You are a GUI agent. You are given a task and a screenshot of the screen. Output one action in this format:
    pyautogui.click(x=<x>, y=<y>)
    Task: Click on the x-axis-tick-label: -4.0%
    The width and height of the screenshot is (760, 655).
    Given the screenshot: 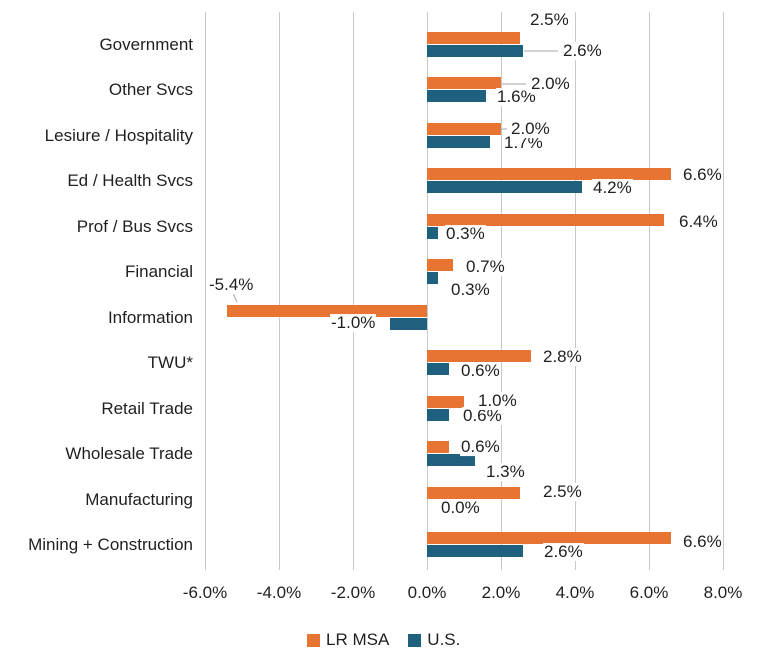 What is the action you would take?
    pyautogui.click(x=279, y=592)
    